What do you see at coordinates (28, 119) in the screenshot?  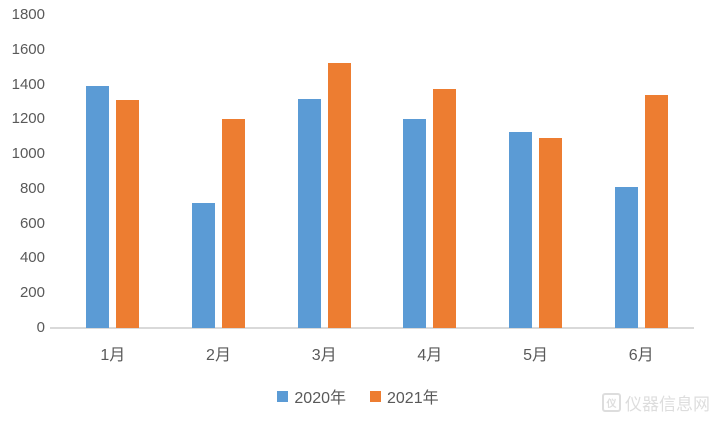 I see `y-axis-tick-label-1200: 1200` at bounding box center [28, 119].